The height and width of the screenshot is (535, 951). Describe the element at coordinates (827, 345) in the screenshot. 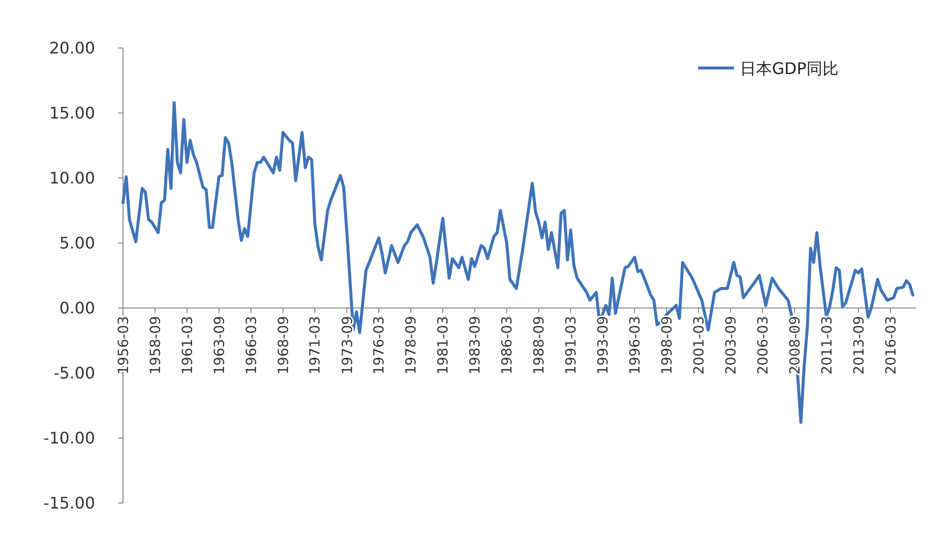

I see `x-tick-label: 2011-03` at that location.